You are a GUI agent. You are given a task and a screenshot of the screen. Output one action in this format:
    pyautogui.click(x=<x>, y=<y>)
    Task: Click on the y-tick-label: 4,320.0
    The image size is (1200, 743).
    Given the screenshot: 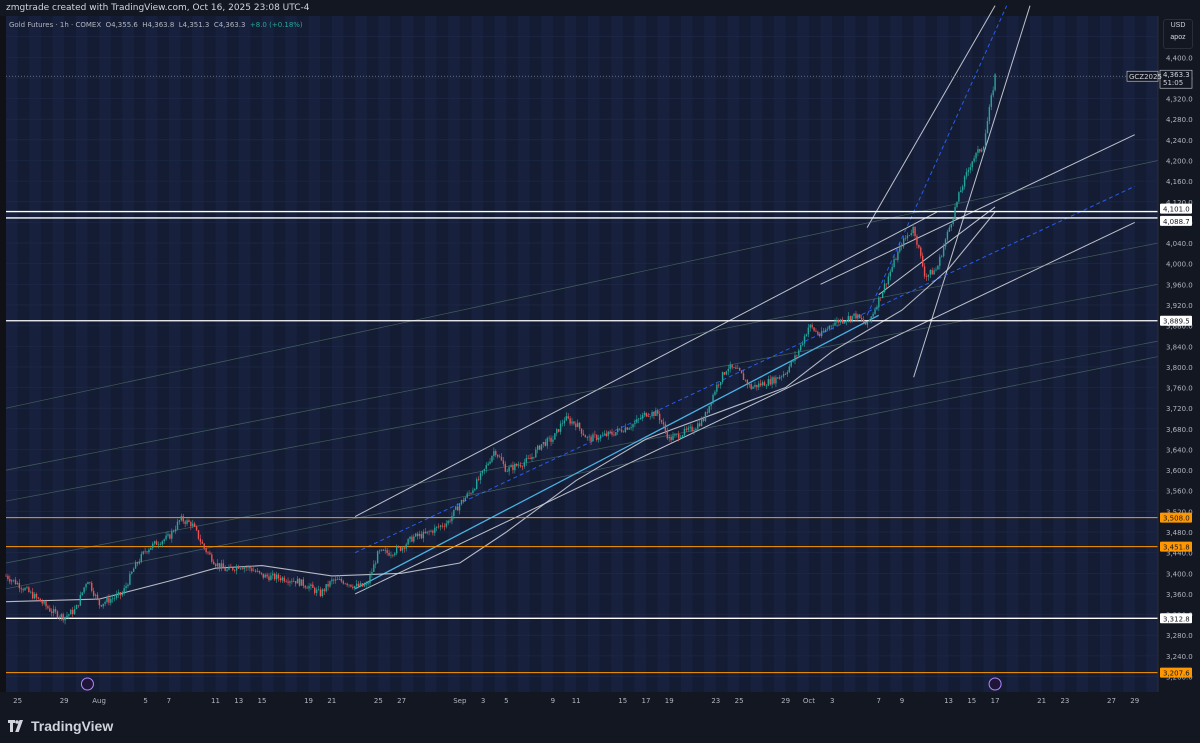 What is the action you would take?
    pyautogui.click(x=1179, y=100)
    